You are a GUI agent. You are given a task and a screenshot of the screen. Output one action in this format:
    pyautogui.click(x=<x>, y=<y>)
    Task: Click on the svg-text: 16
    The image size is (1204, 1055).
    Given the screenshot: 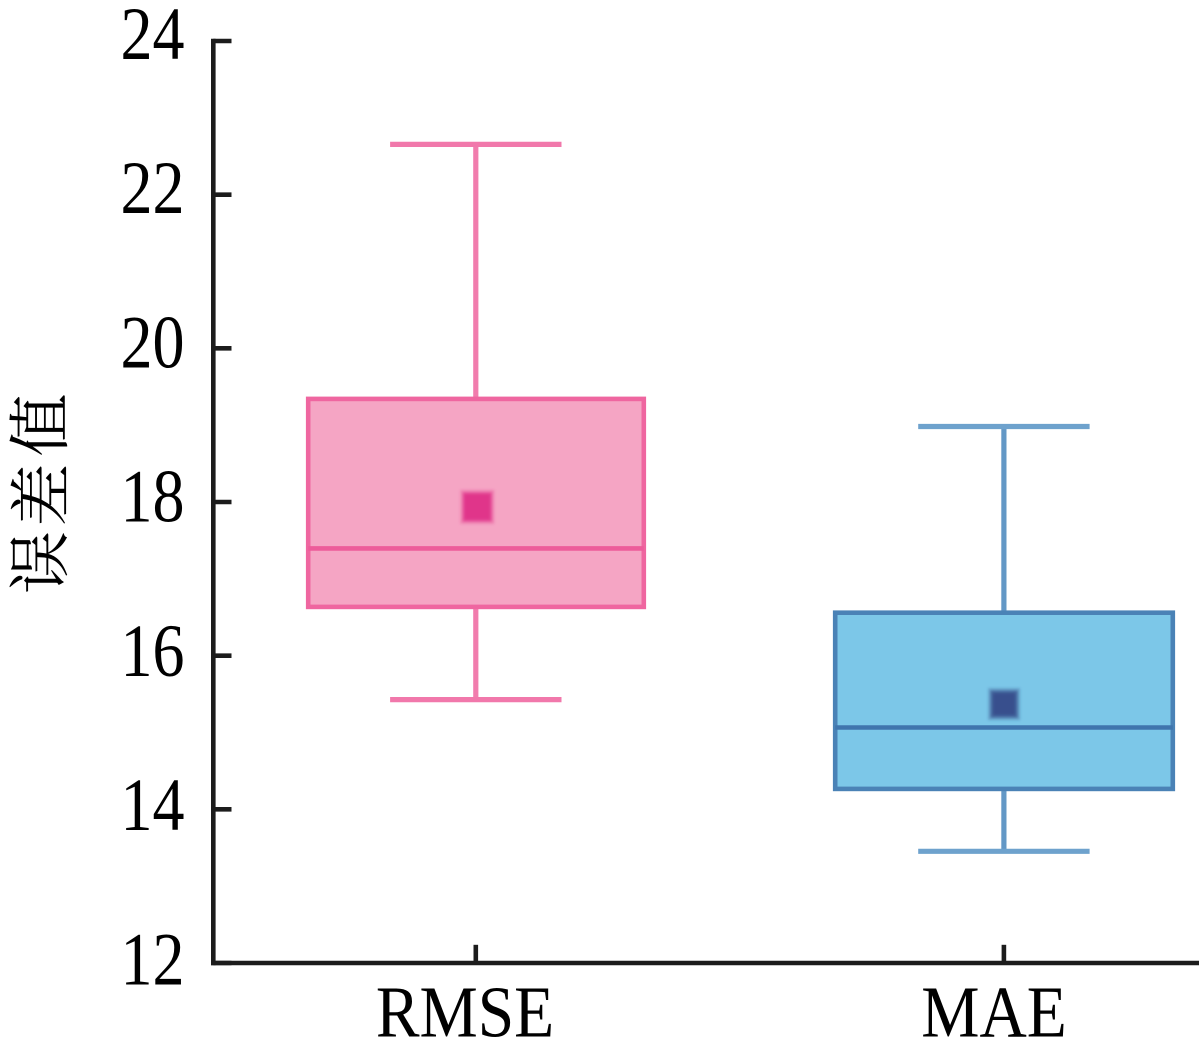 What is the action you would take?
    pyautogui.click(x=153, y=651)
    